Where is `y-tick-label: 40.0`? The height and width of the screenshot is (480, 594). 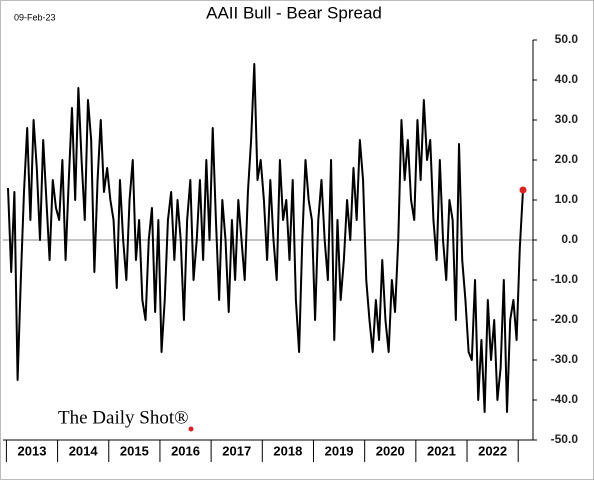 y-tick-label: 40.0 is located at coordinates (567, 79).